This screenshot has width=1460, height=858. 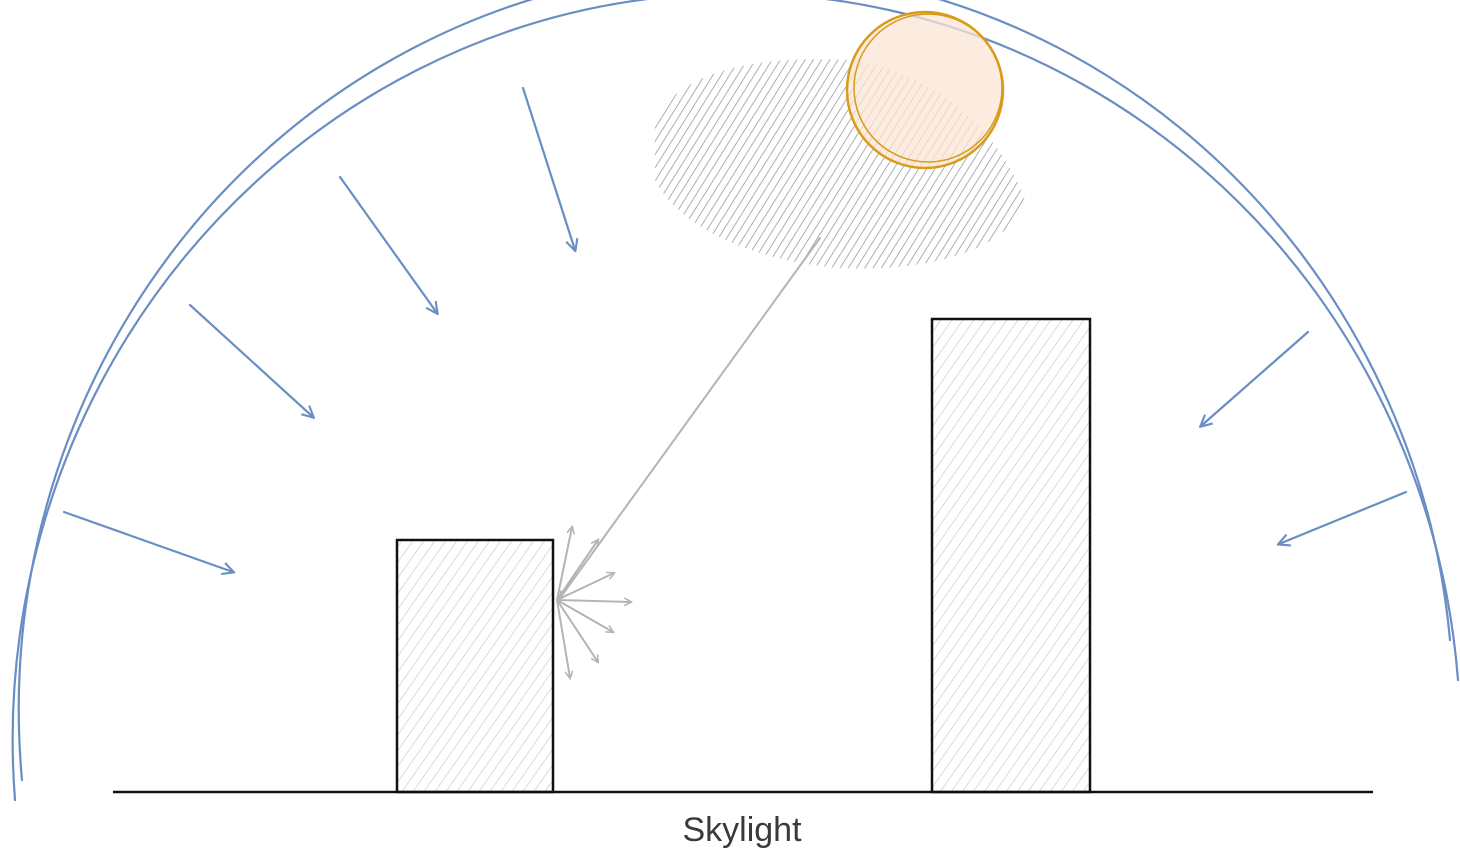 What do you see at coordinates (690, 417) in the screenshot?
I see `sun-ray` at bounding box center [690, 417].